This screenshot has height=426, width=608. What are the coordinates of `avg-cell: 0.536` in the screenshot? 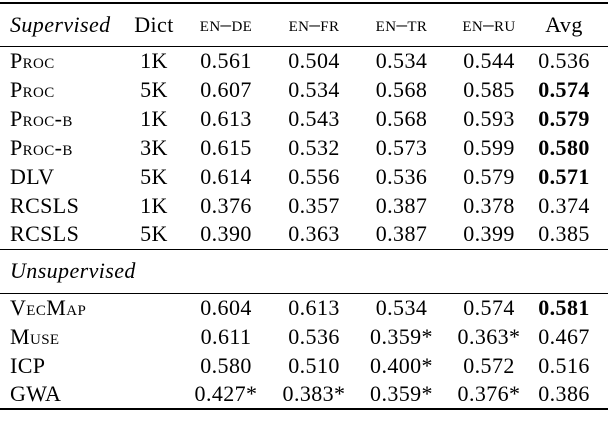 It's located at (564, 60).